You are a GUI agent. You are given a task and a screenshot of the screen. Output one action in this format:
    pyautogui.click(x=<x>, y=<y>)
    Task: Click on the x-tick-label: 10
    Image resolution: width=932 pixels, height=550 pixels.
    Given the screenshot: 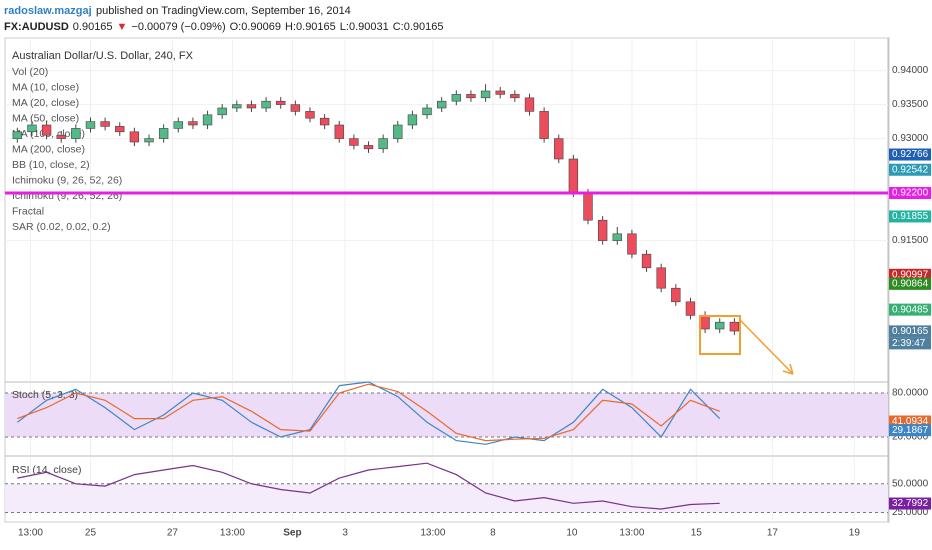 What is the action you would take?
    pyautogui.click(x=572, y=533)
    